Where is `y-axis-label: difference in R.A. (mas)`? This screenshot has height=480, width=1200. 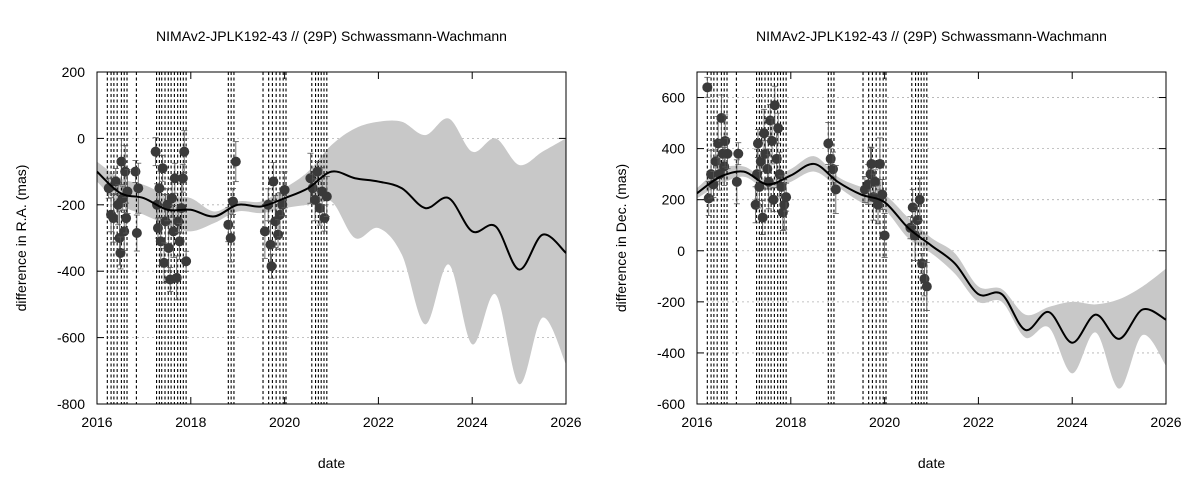 y-axis-label: difference in R.A. (mas) is located at coordinates (21, 238).